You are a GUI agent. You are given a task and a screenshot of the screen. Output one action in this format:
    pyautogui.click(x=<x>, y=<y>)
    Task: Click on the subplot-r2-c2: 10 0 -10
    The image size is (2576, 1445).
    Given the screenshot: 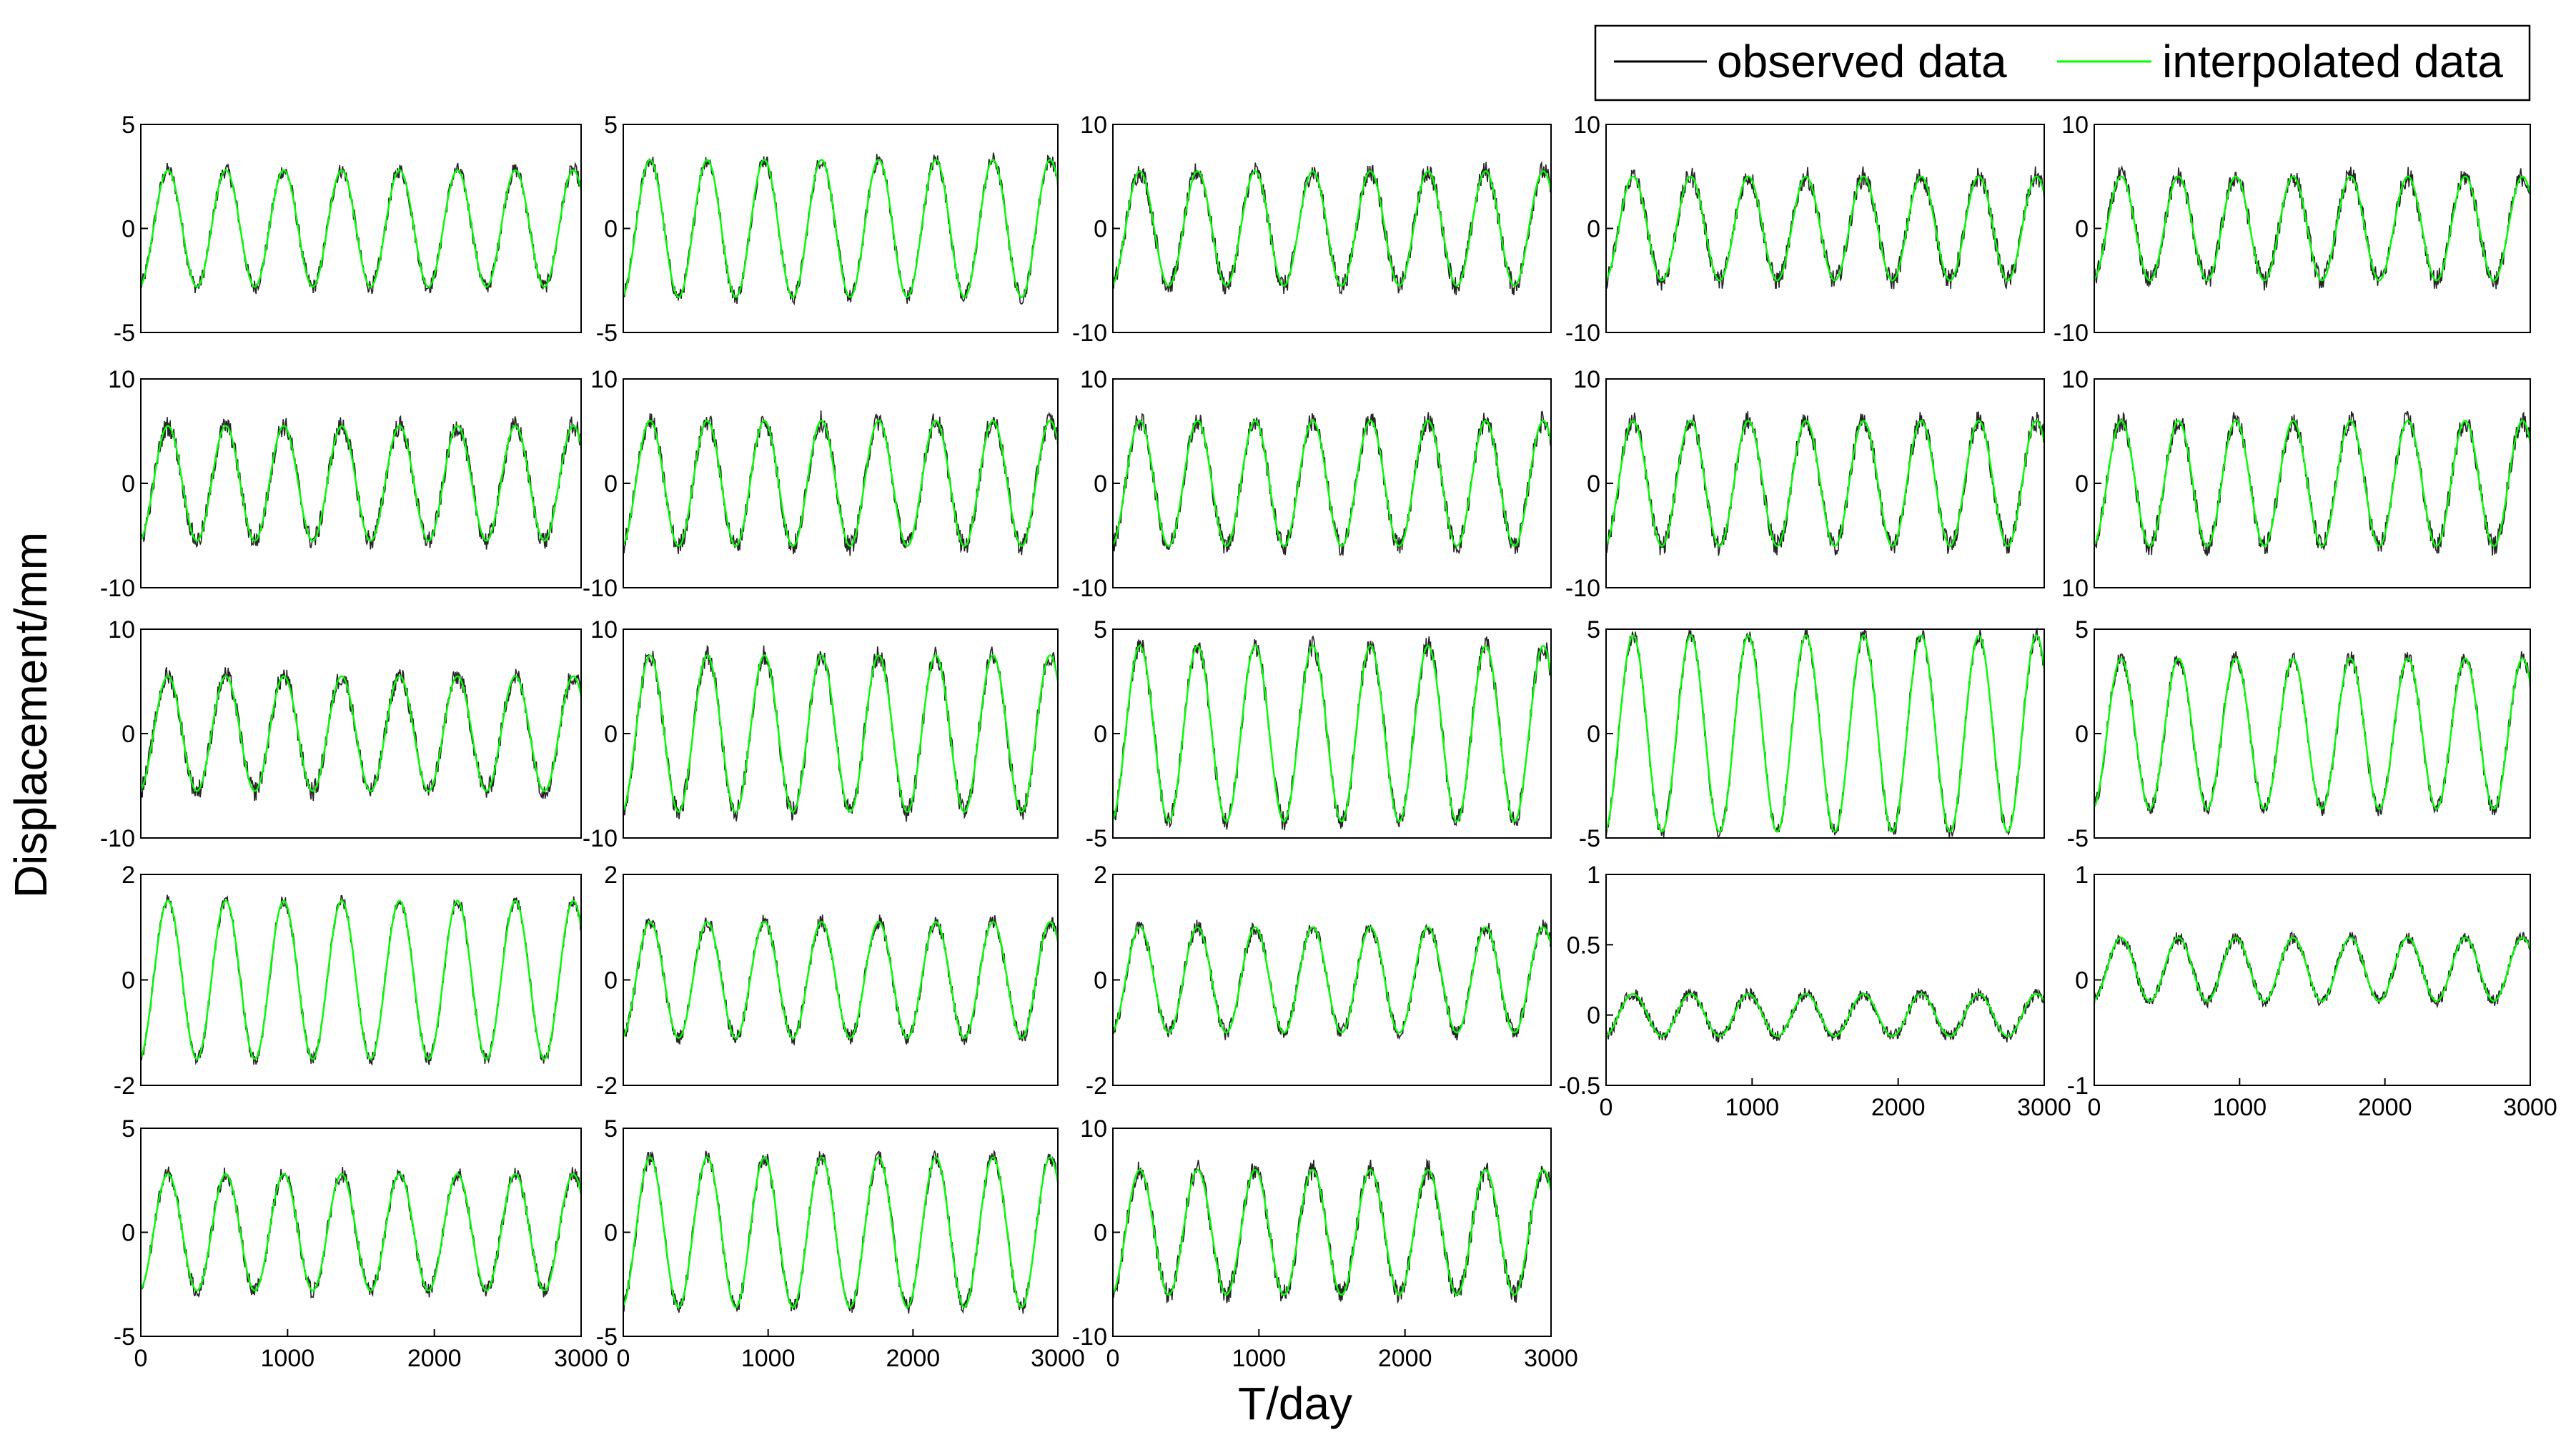 What is the action you would take?
    pyautogui.click(x=821, y=484)
    